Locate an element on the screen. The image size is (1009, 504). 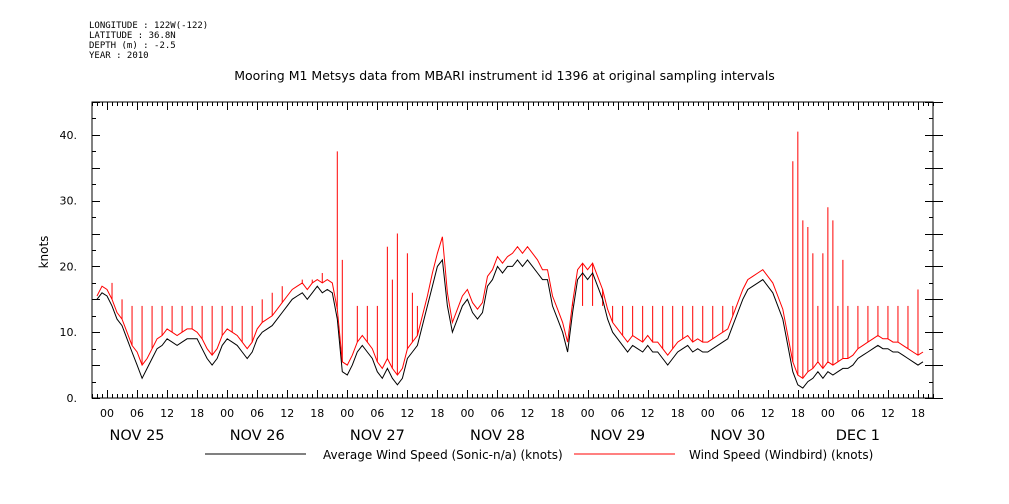
day-label: NOV 30 is located at coordinates (737, 436).